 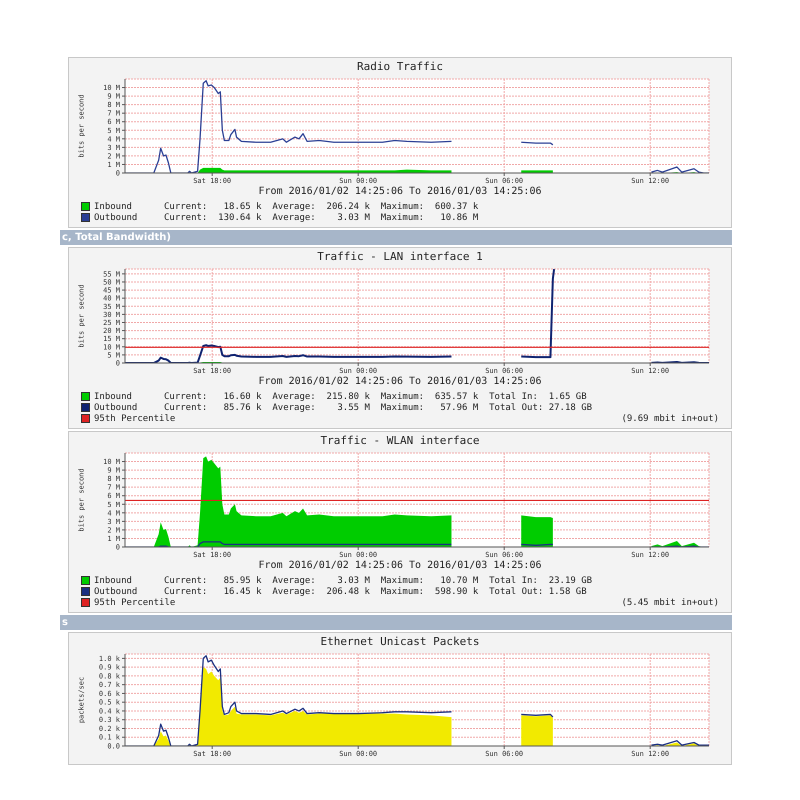 What do you see at coordinates (400, 66) in the screenshot?
I see `chart-title: Radio Traffic` at bounding box center [400, 66].